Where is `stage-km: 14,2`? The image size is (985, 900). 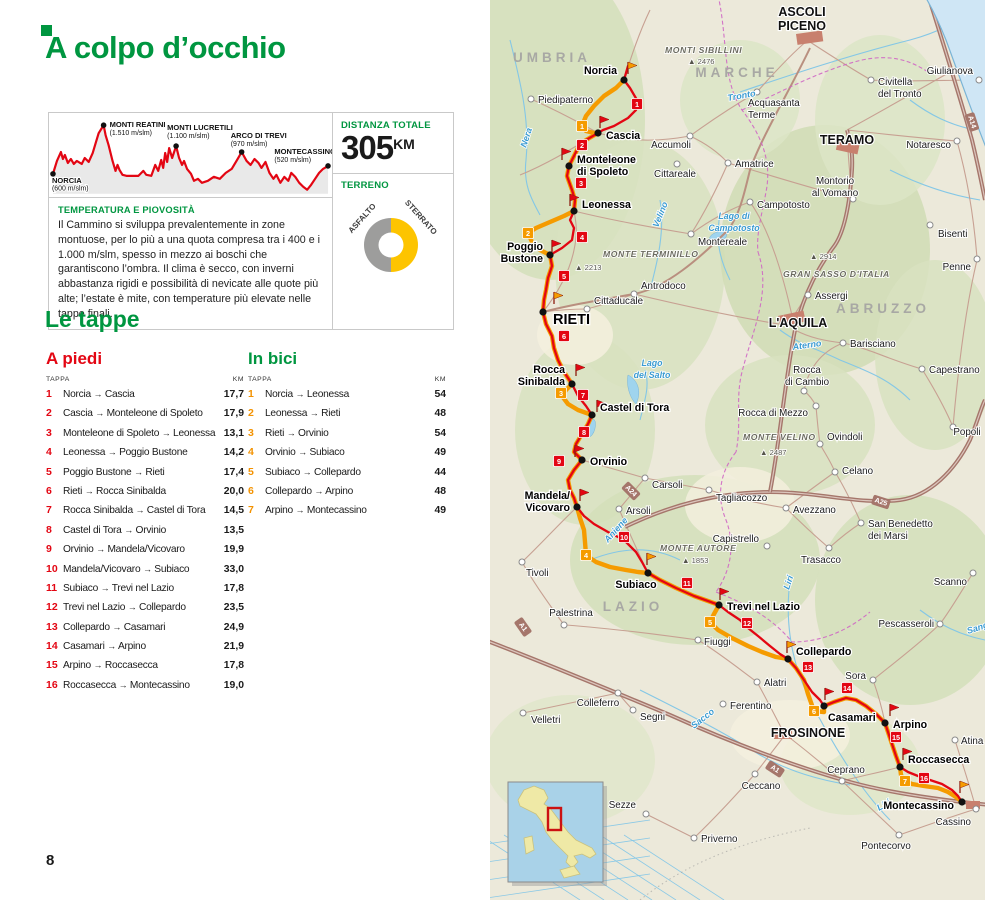
stage-km: 14,2 is located at coordinates (233, 453).